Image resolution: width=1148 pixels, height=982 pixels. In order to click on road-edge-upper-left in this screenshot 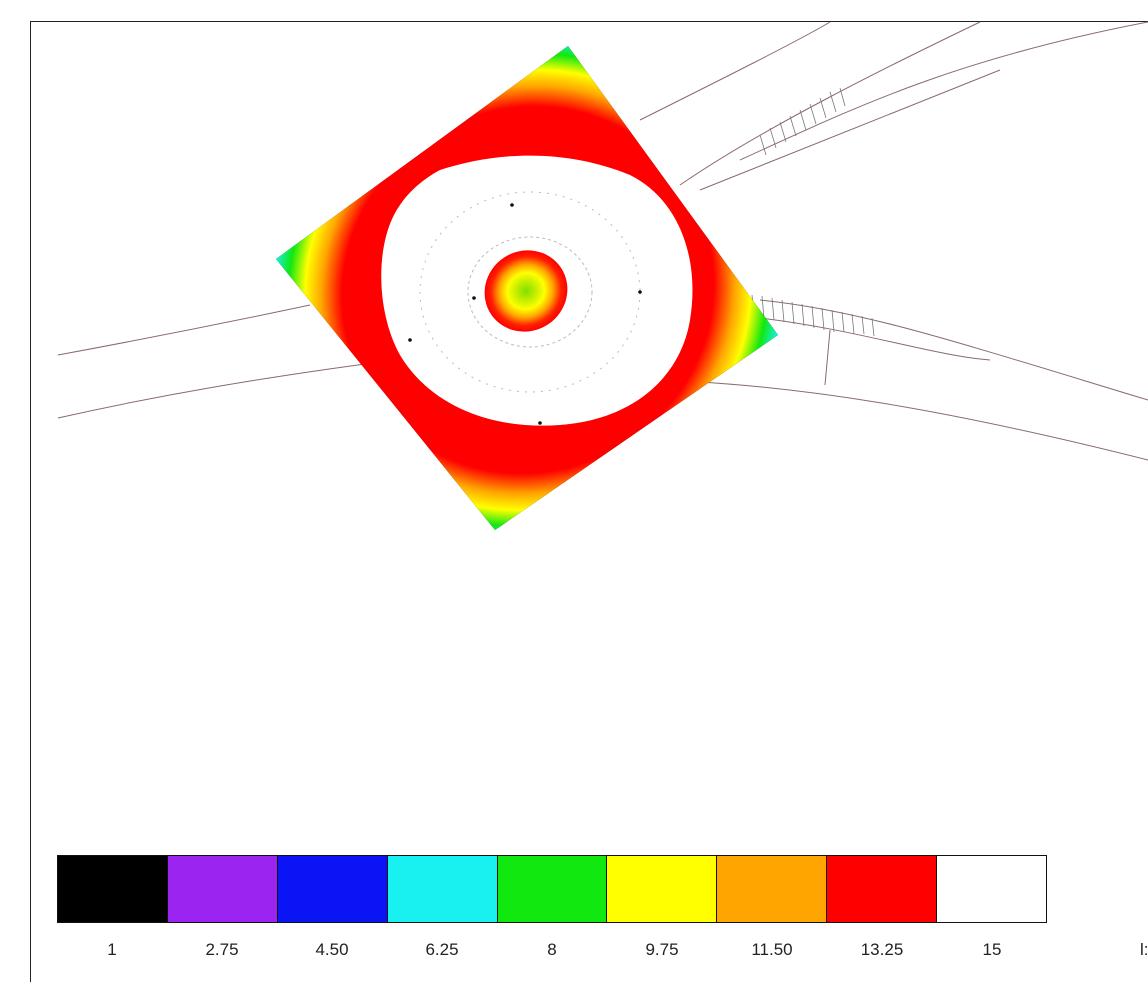, I will do `click(184, 330)`.